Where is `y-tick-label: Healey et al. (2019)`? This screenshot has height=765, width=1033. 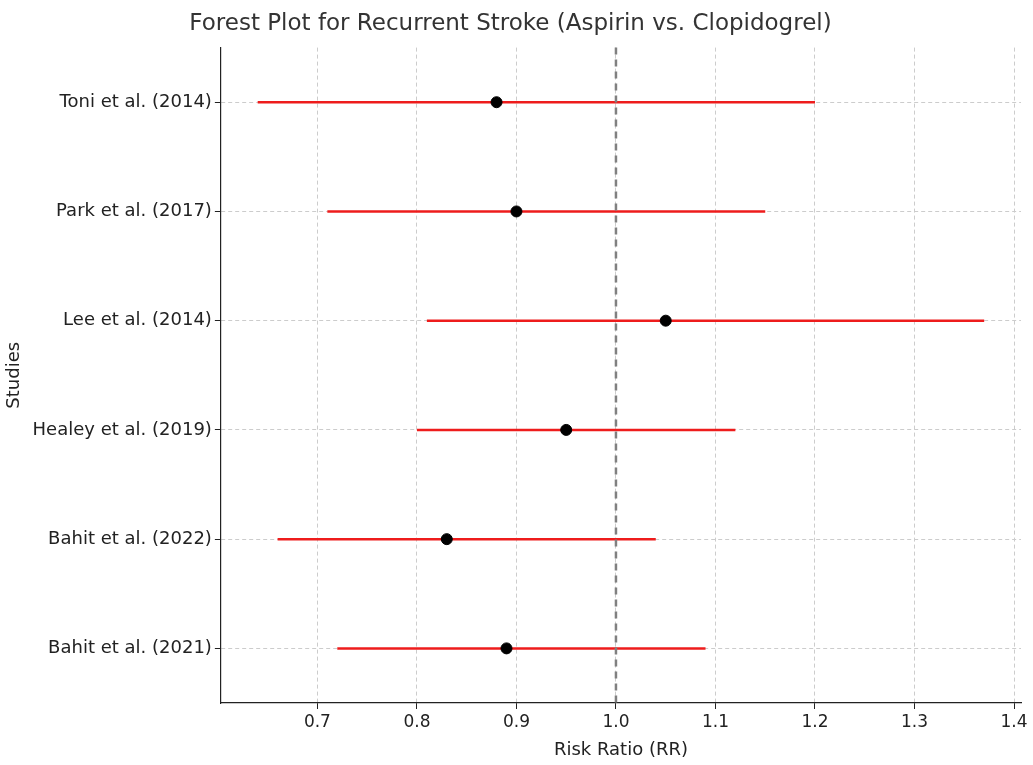
y-tick-label: Healey et al. (2019) is located at coordinates (122, 428).